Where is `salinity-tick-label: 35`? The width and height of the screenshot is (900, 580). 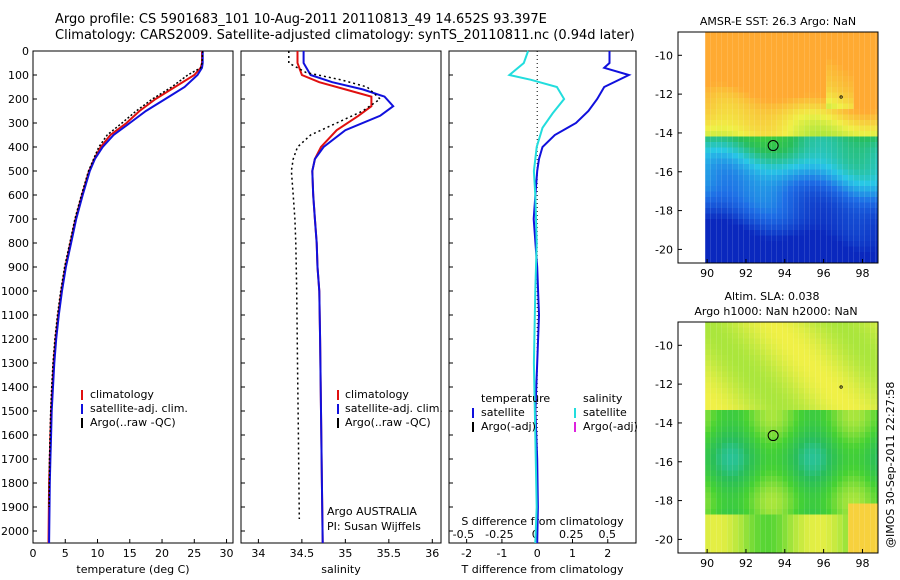 salinity-tick-label: 35 is located at coordinates (345, 553).